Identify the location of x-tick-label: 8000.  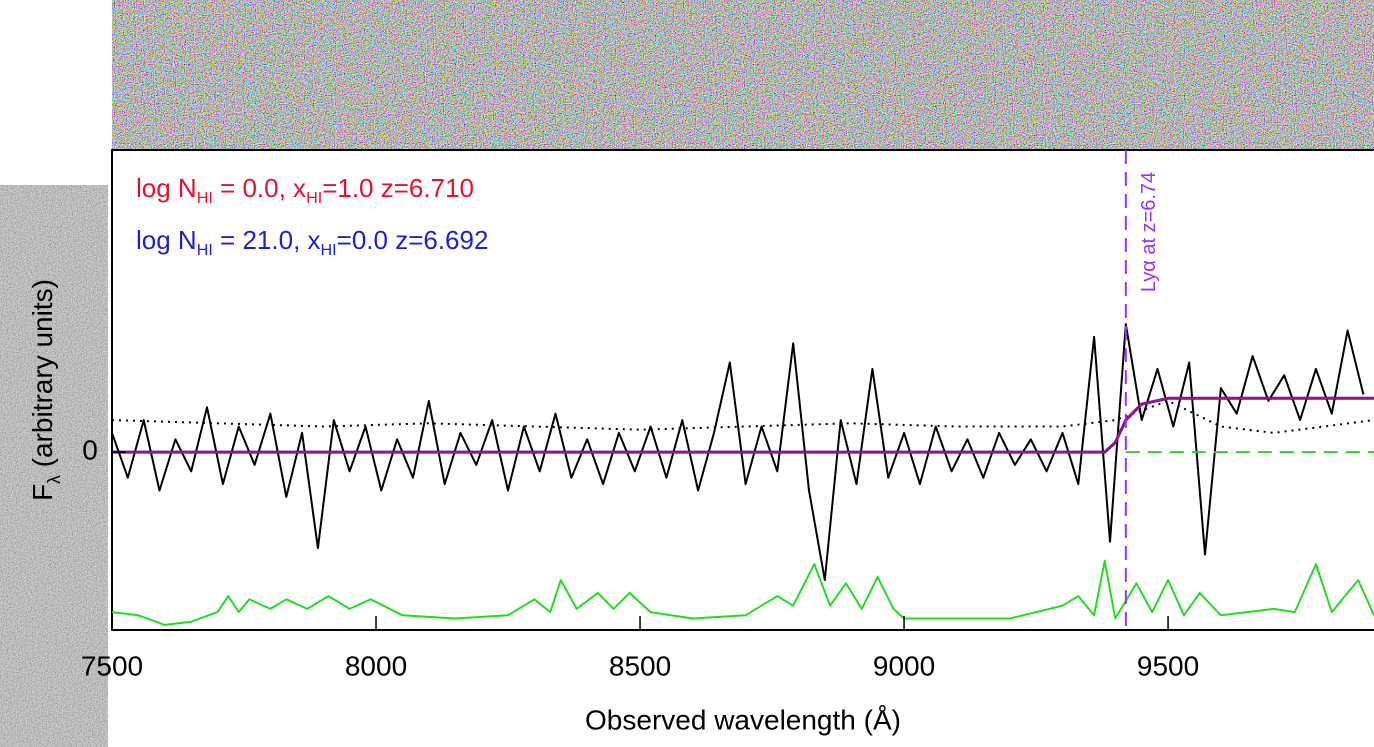
(376, 665).